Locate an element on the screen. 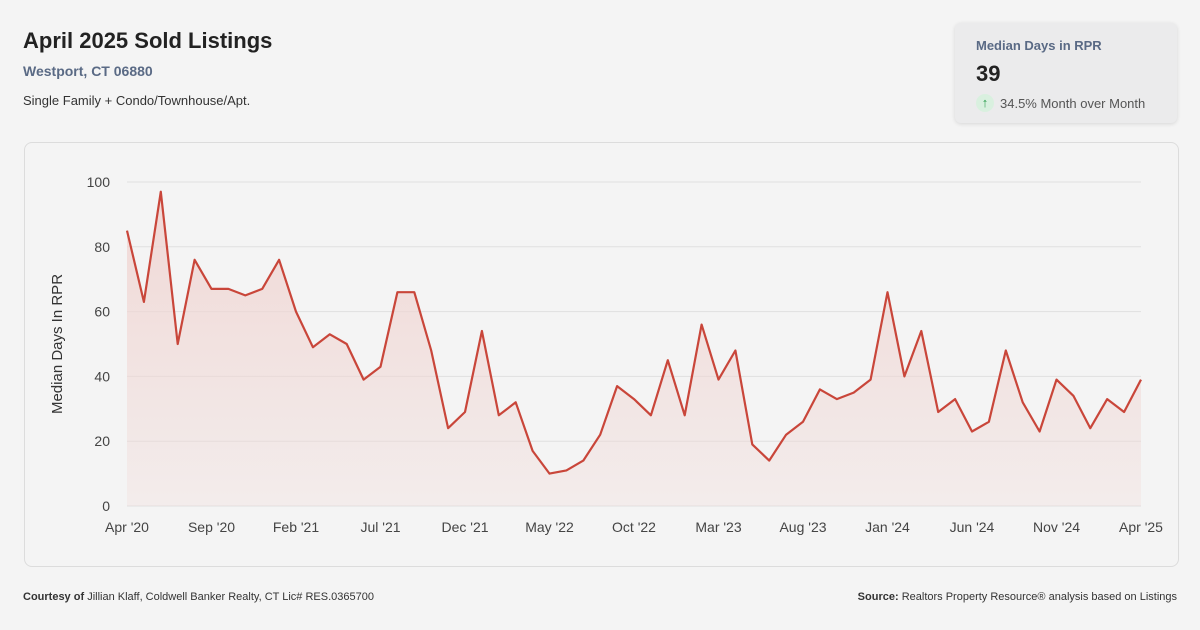  x-tick-label: Aug '23 is located at coordinates (802, 527).